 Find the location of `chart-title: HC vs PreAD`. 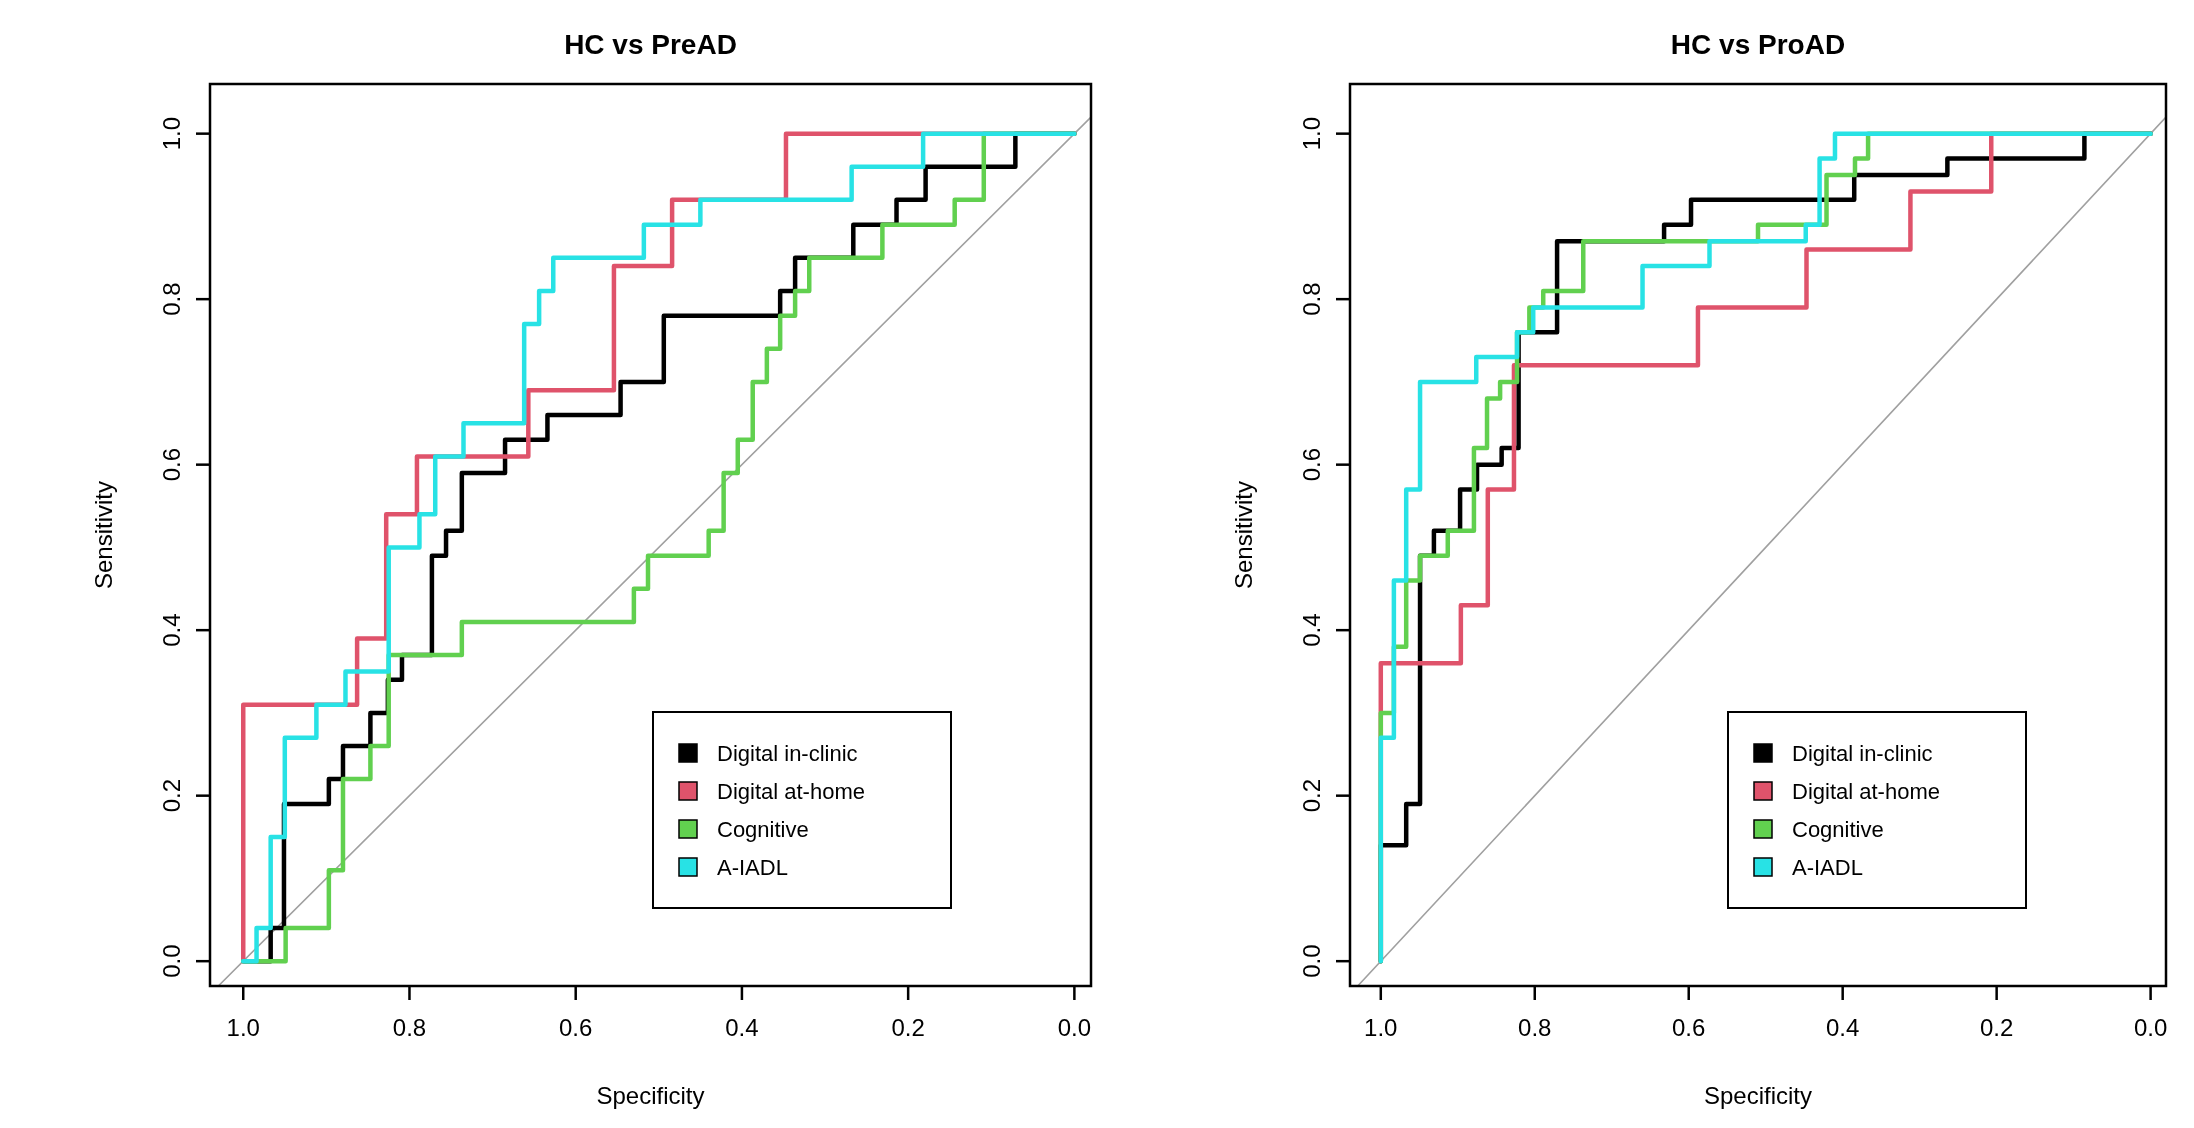

chart-title: HC vs PreAD is located at coordinates (650, 44).